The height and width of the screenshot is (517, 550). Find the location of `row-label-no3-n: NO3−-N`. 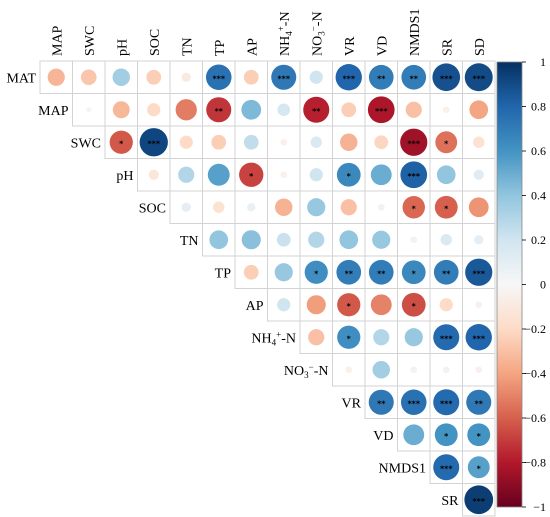

row-label-no3-n: NO3−-N is located at coordinates (306, 371).